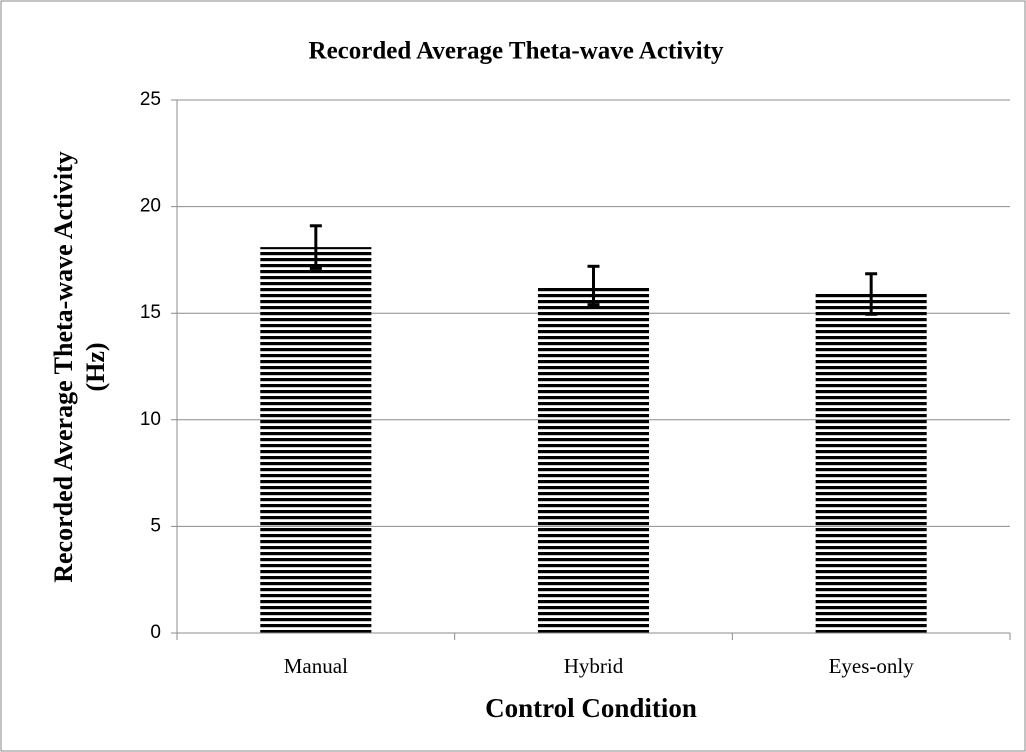 This screenshot has height=752, width=1026. Describe the element at coordinates (150, 206) in the screenshot. I see `y-tick-label: 20` at that location.